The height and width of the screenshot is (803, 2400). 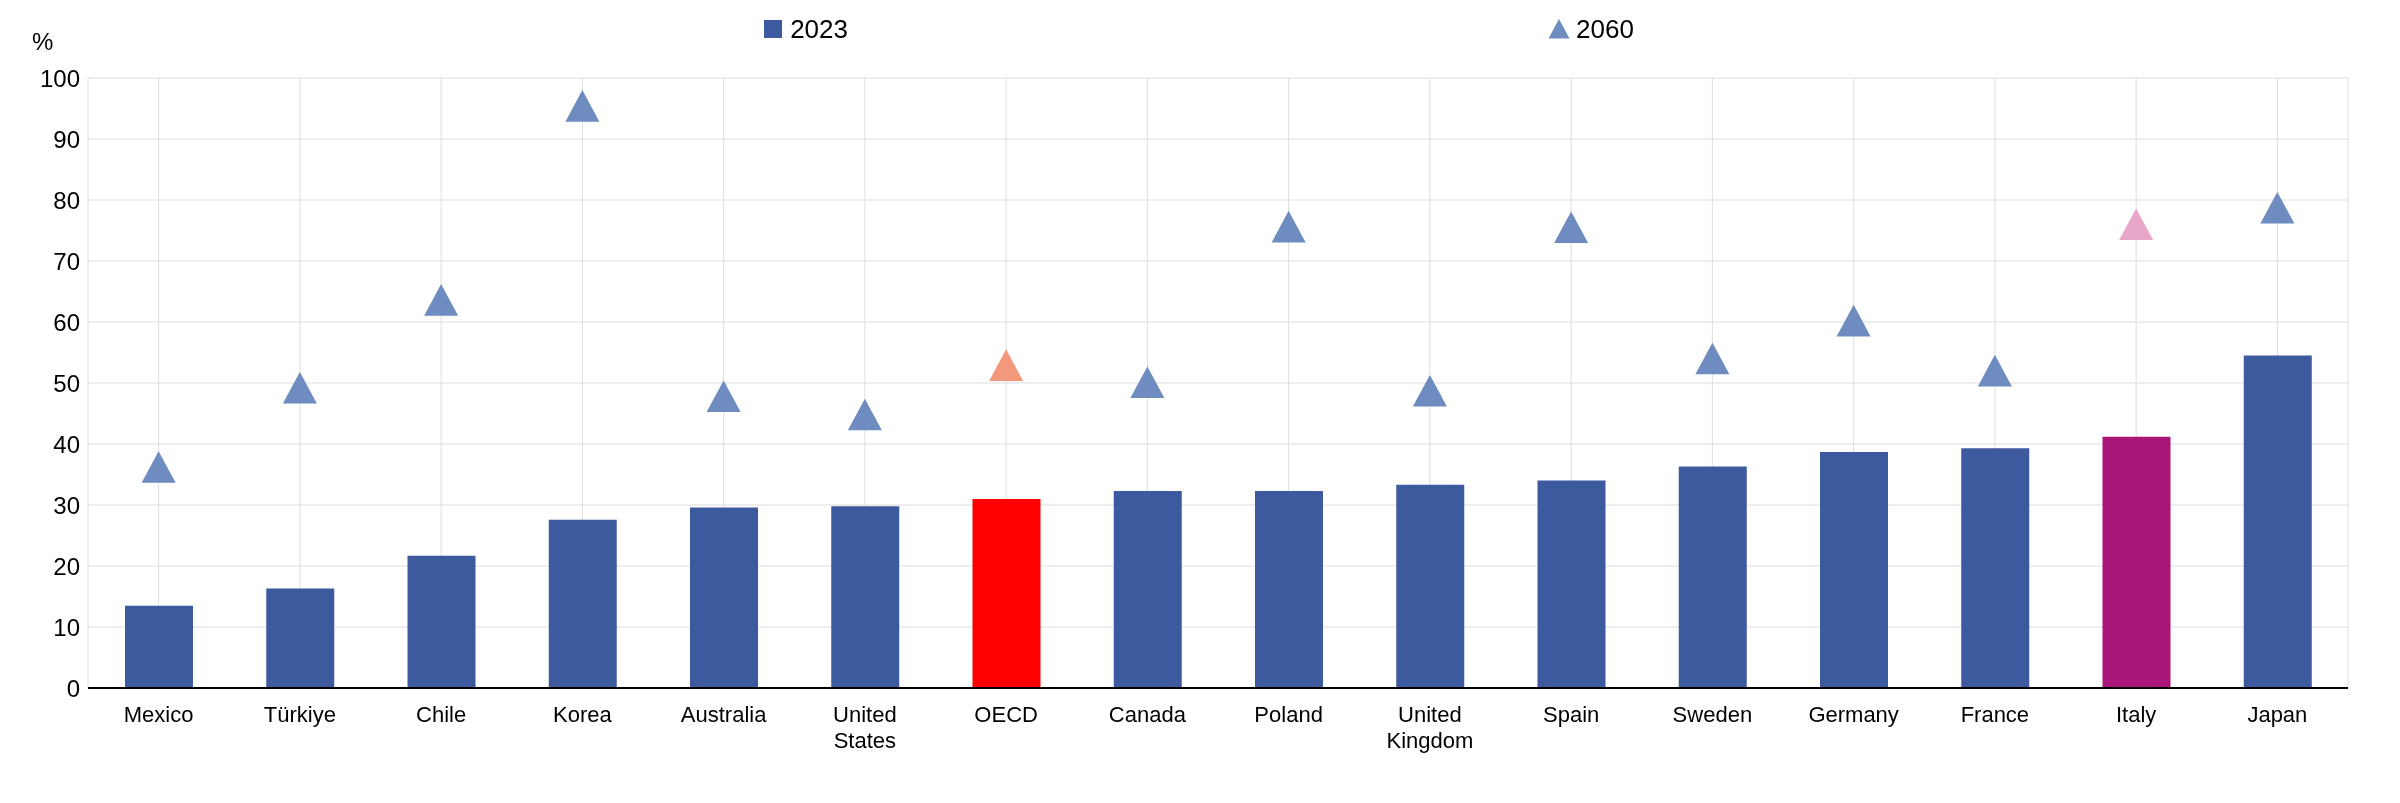 I want to click on y-tick-label: 20, so click(x=66, y=566).